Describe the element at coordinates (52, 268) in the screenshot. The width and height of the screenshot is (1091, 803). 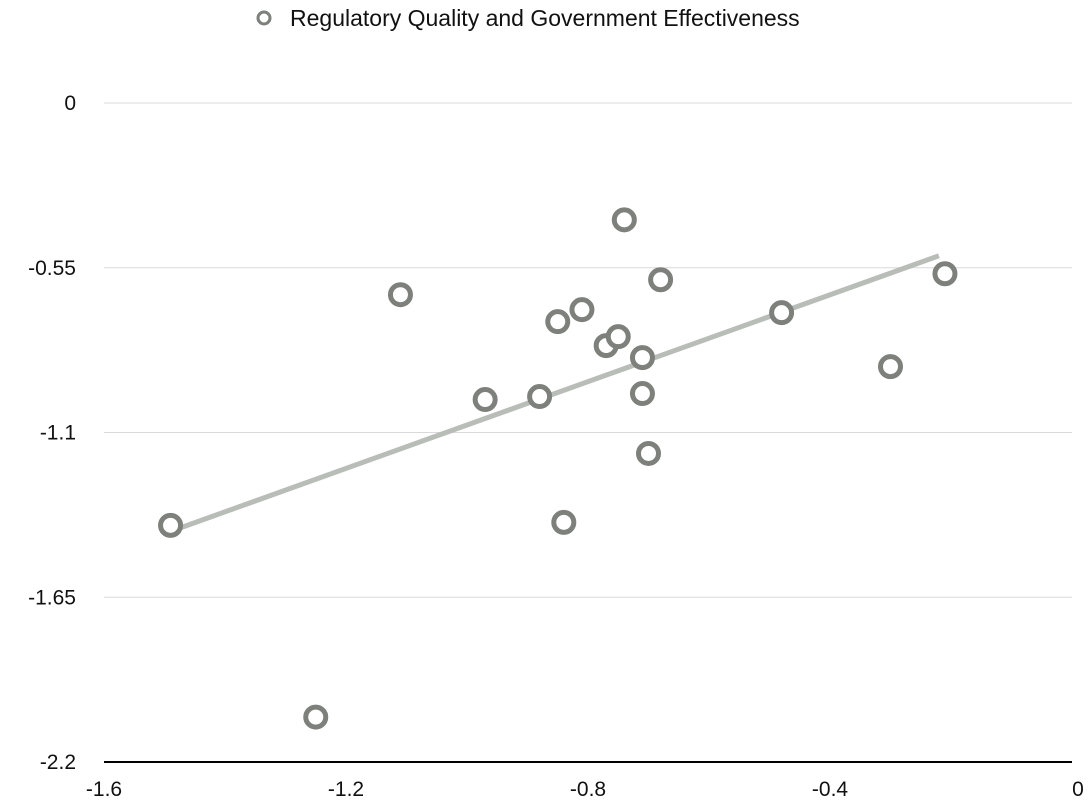
I see `y-tick-label: -0.55` at that location.